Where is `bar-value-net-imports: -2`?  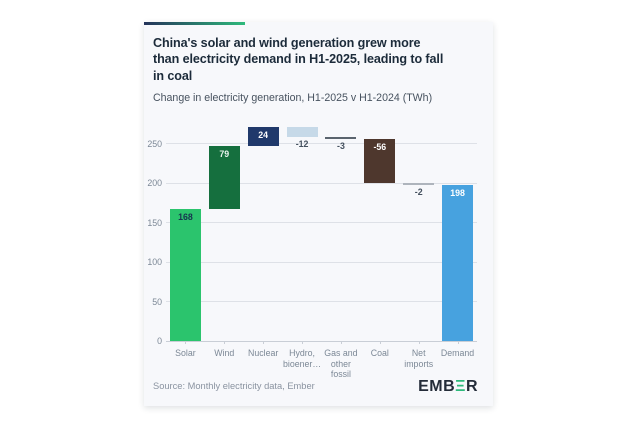
bar-value-net-imports: -2 is located at coordinates (418, 192).